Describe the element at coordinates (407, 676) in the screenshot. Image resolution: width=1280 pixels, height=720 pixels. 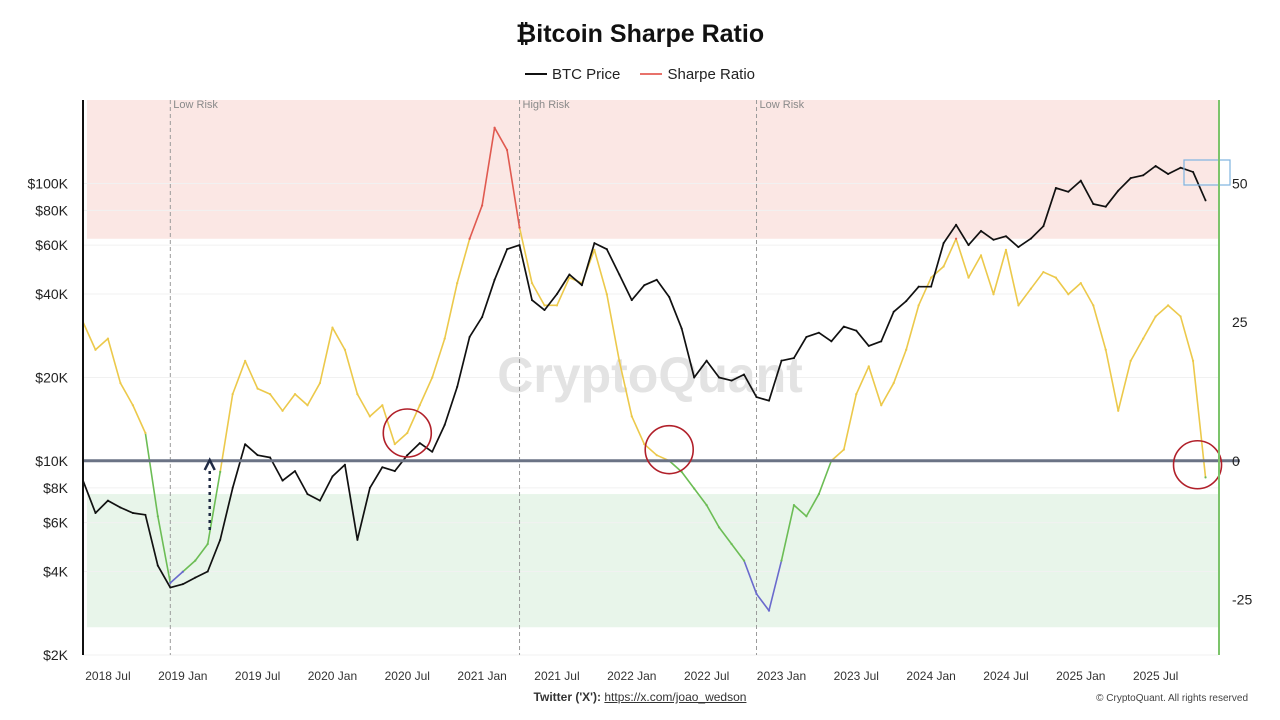
I see `x-tick-label: 2020 Jul` at that location.